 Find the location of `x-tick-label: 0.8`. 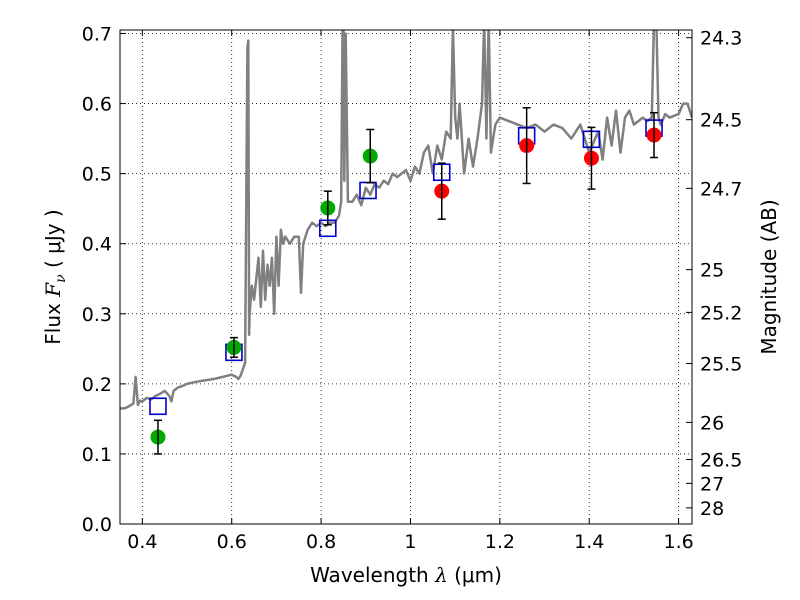

x-tick-label: 0.8 is located at coordinates (321, 542).